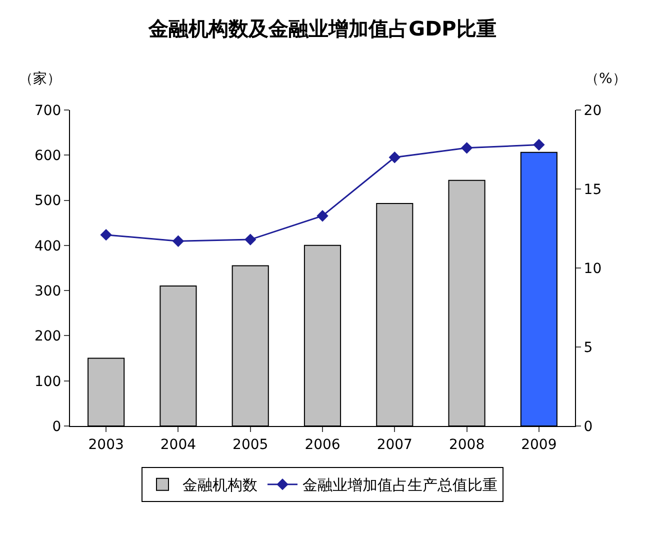 The width and height of the screenshot is (645, 536). I want to click on y2-tick-label: 5, so click(588, 348).